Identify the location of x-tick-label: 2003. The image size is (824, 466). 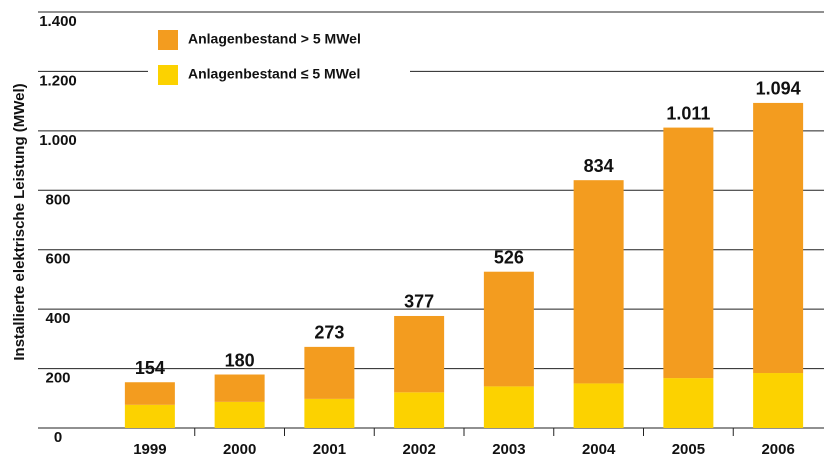
(508, 449).